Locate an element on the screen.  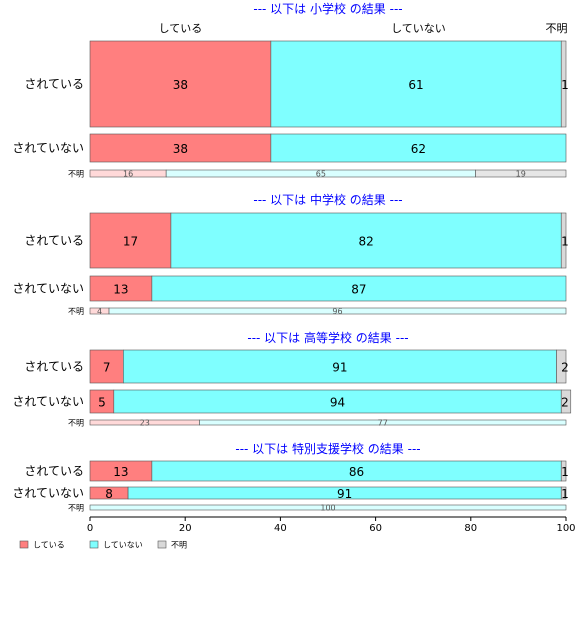
x-tick-label: 0 is located at coordinates (90, 528).